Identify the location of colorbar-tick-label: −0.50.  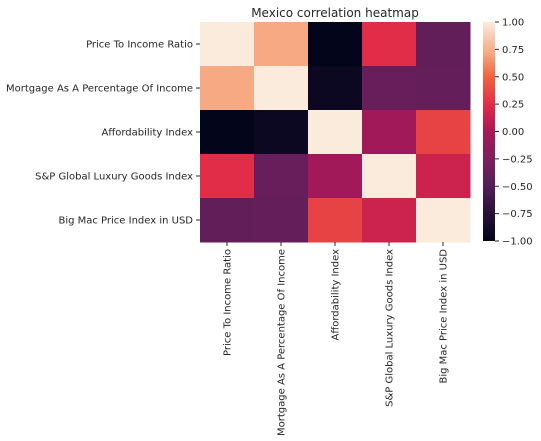
(517, 187).